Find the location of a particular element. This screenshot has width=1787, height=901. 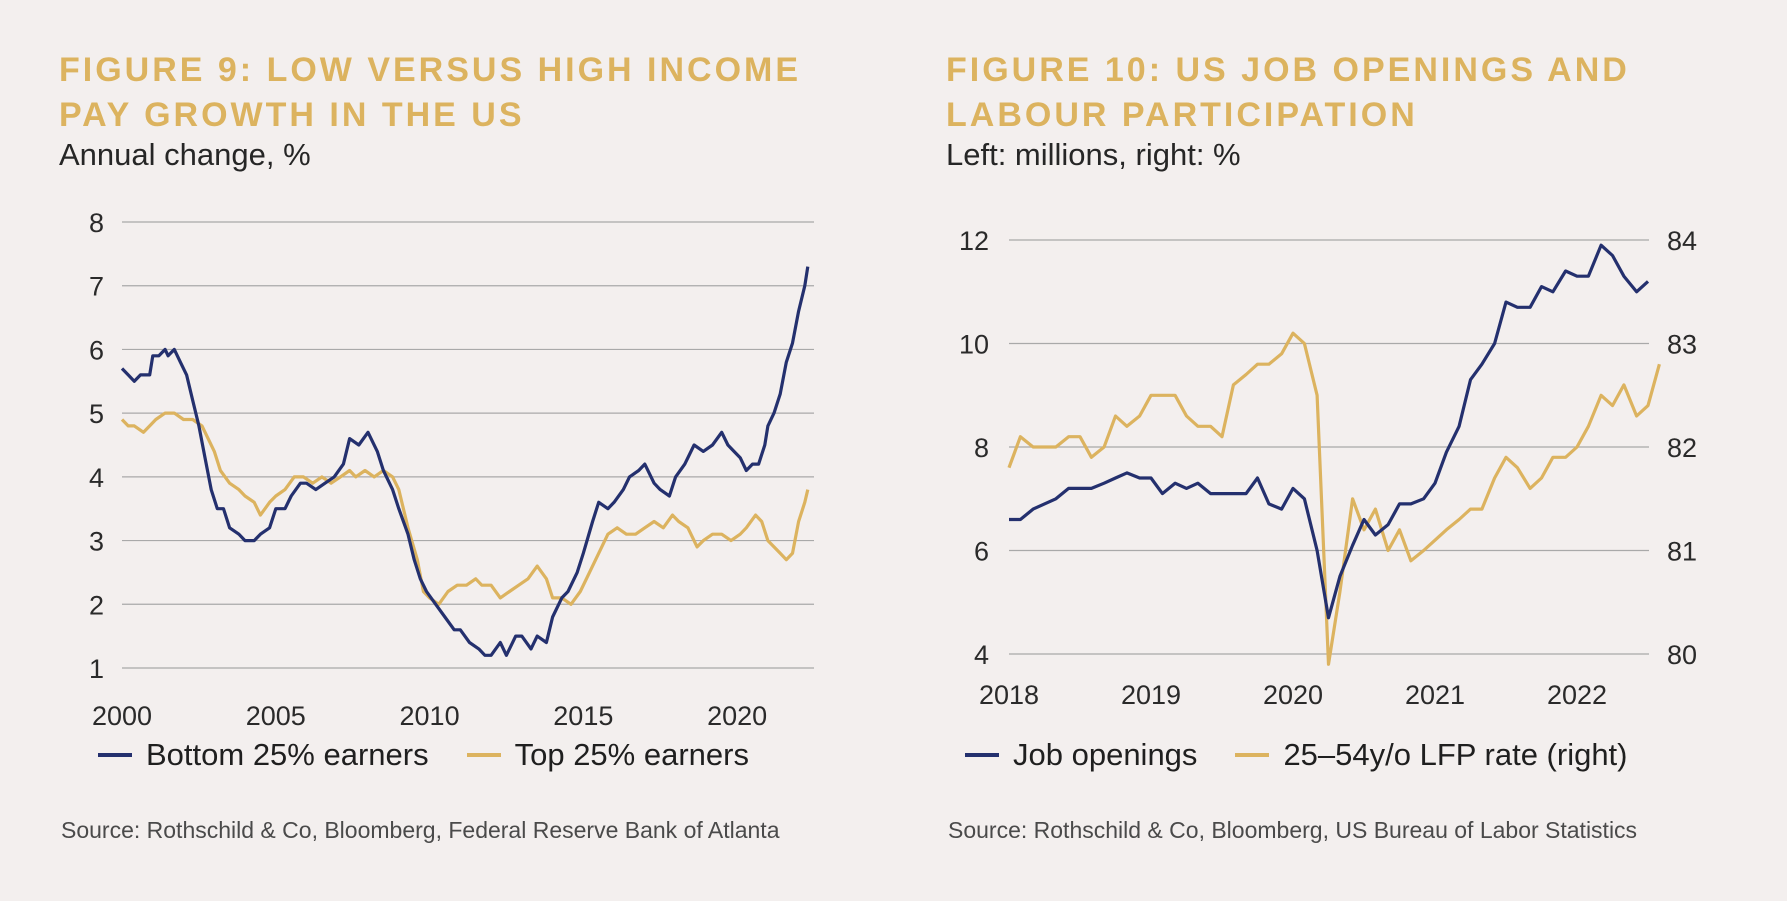

x-tick-label: 2015 is located at coordinates (583, 716).